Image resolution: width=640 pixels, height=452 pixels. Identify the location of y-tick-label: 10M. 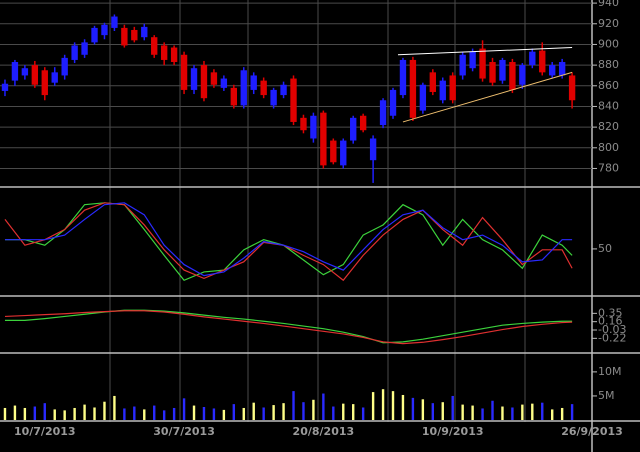
(610, 371).